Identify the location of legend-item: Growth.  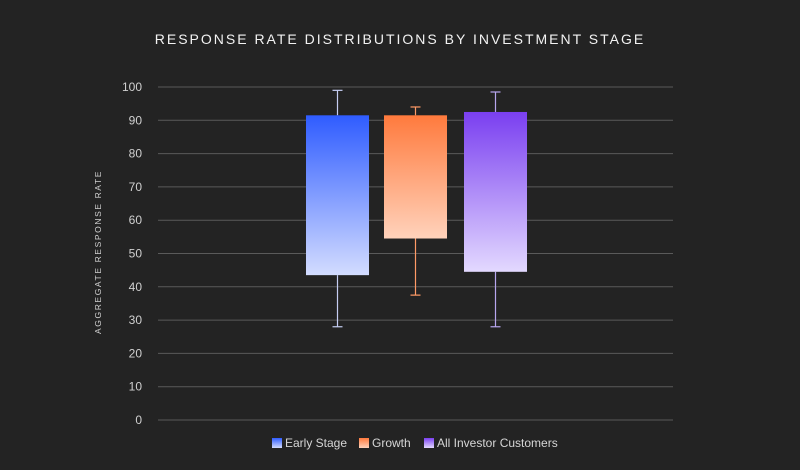
(385, 443).